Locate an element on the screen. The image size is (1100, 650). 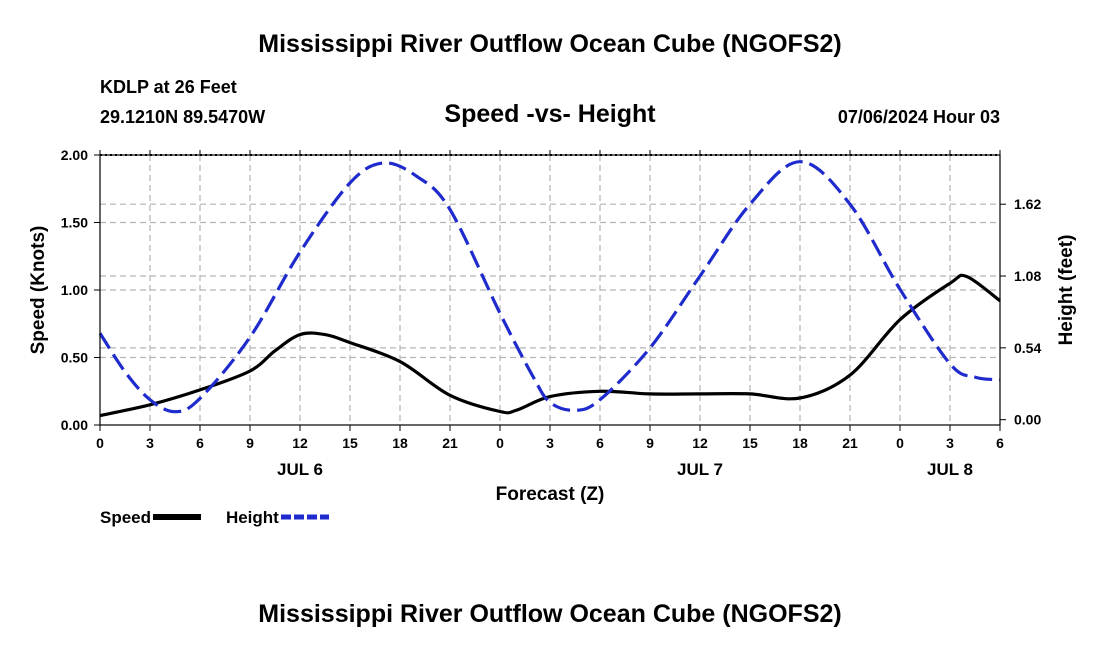
x-day-label: JUL 8 is located at coordinates (950, 469).